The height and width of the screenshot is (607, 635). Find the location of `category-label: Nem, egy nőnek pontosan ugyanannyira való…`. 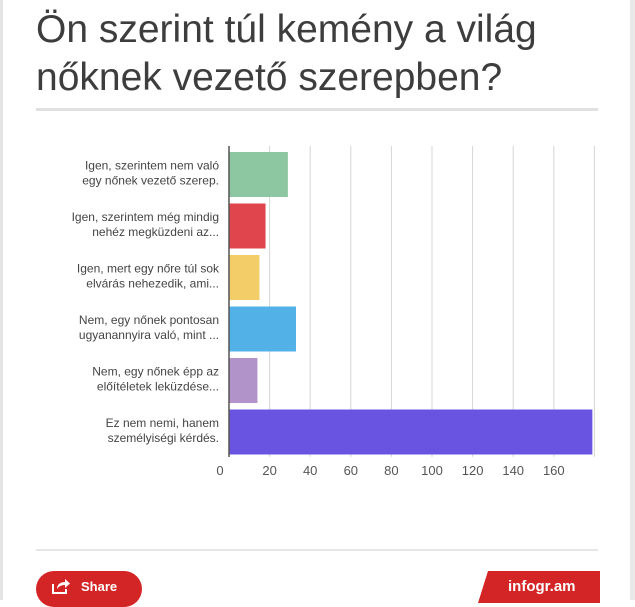

category-label: Nem, egy nőnek pontosan ugyanannyira való… is located at coordinates (149, 327).